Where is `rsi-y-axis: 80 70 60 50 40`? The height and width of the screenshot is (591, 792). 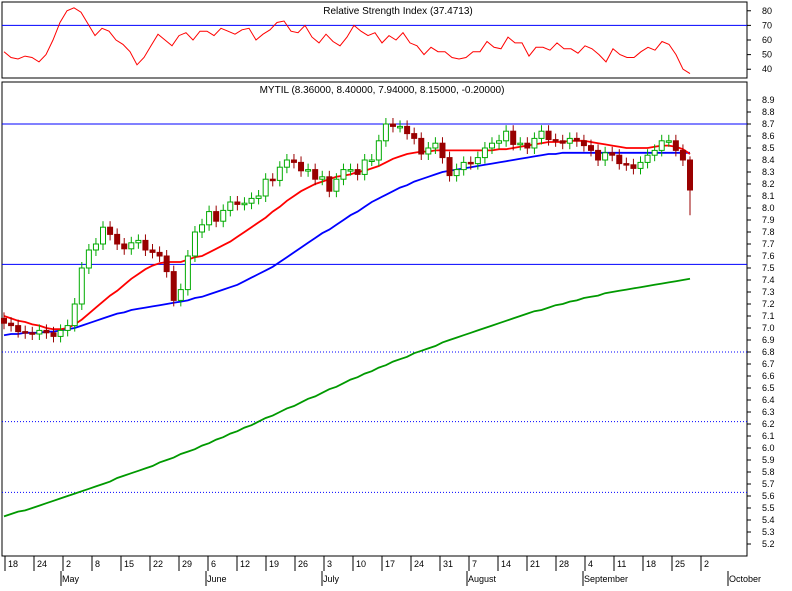
rsi-y-axis: 80 70 60 50 40 is located at coordinates (759, 40).